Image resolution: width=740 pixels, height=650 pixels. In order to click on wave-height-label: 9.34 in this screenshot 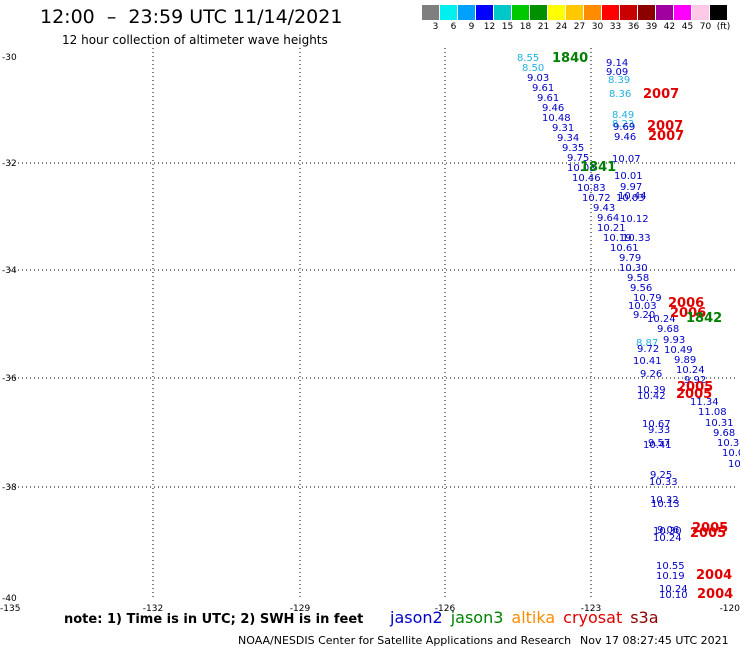, I will do `click(568, 138)`.